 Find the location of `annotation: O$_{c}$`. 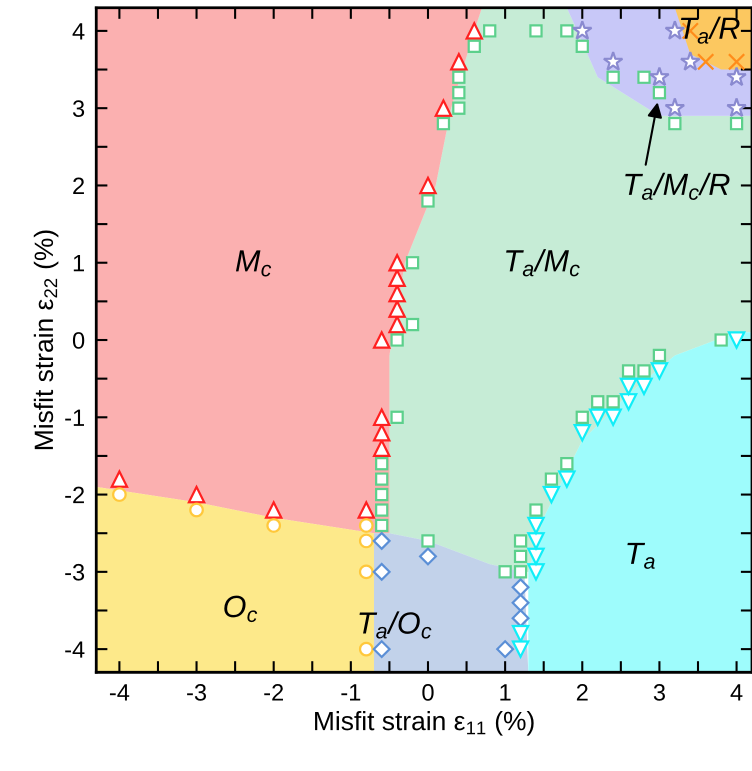

annotation: O$_{c}$ is located at coordinates (241, 609).